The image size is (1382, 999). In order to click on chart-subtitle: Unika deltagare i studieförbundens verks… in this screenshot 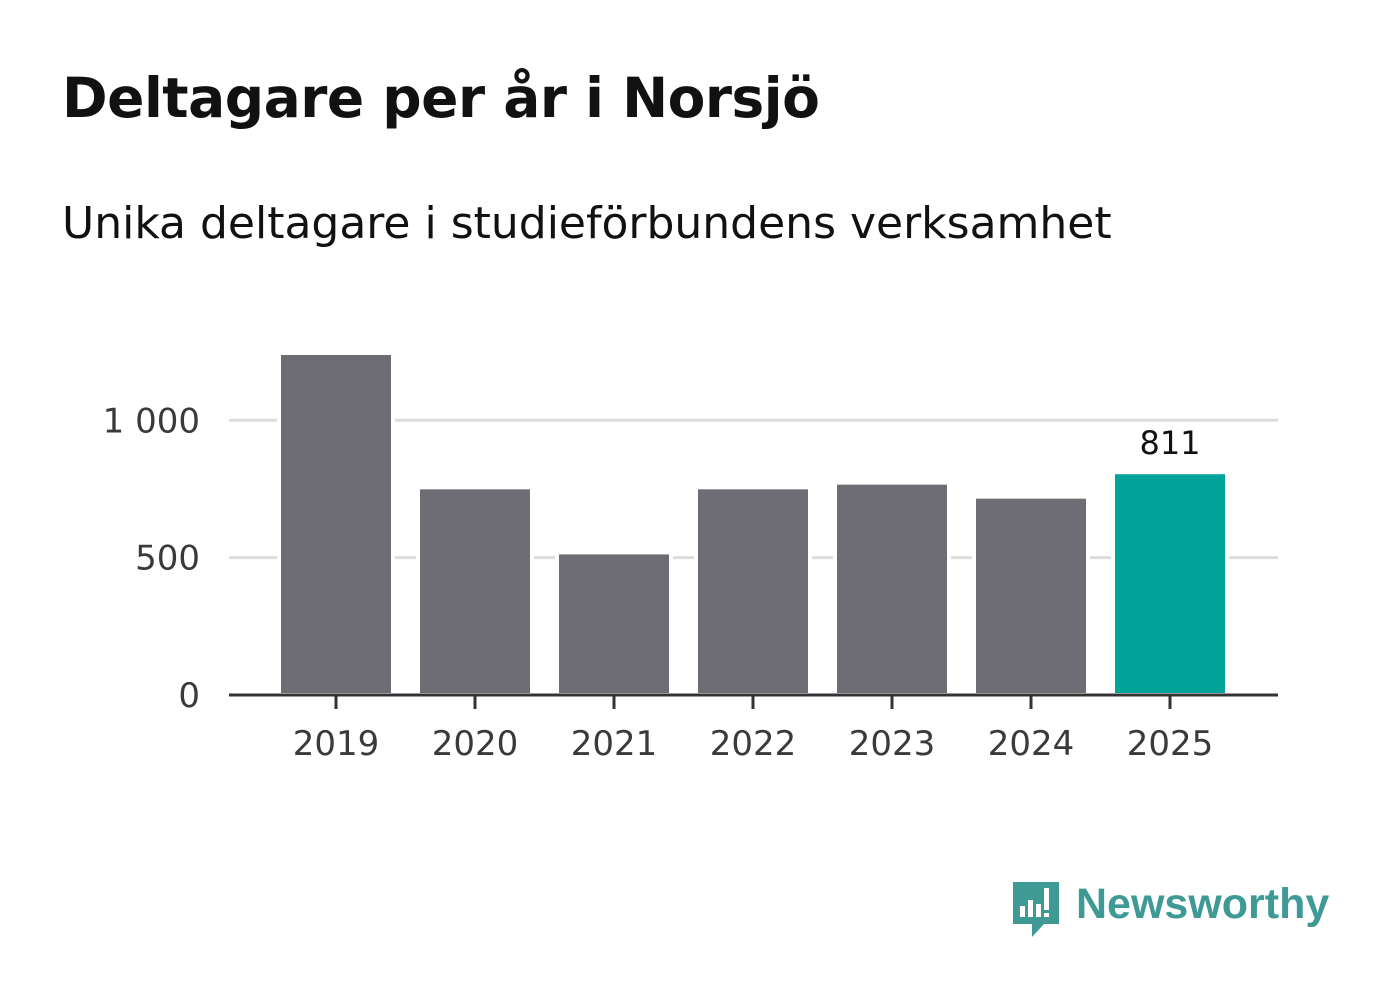, I will do `click(587, 223)`.